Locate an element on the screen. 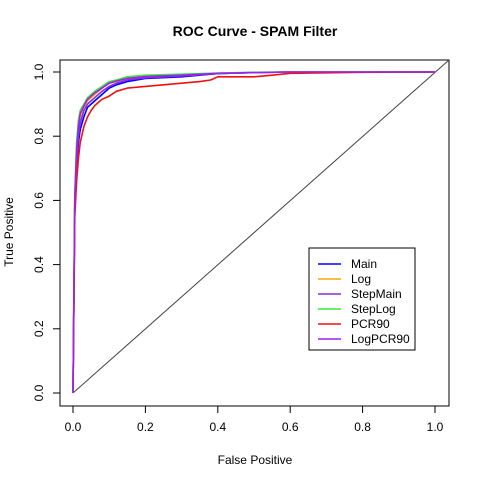  y-axis-label: True Positive is located at coordinates (9, 232).